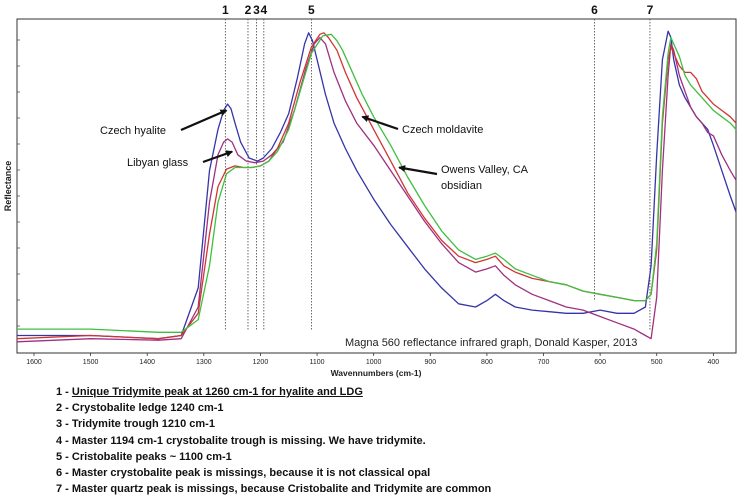 The image size is (746, 500). I want to click on note-number: 1 -, so click(64, 392).